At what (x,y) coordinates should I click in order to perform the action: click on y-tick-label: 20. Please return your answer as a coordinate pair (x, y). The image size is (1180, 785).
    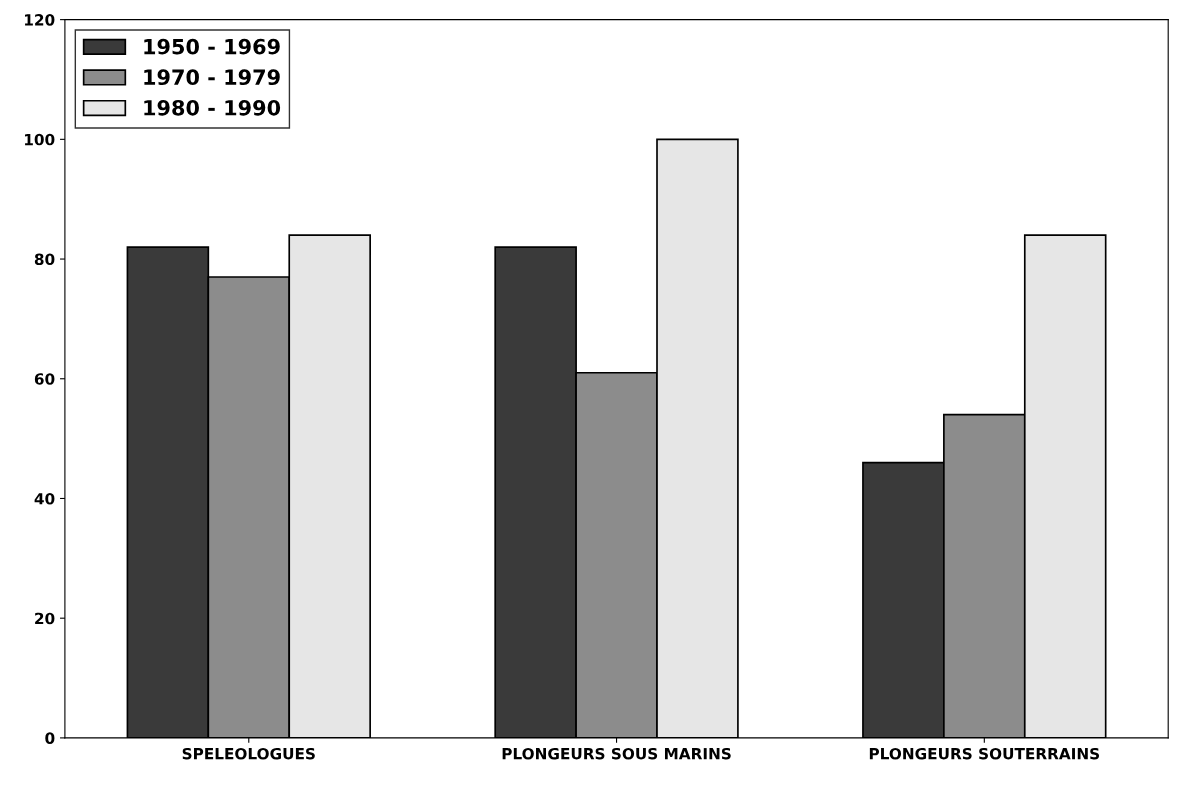
    Looking at the image, I should click on (45, 618).